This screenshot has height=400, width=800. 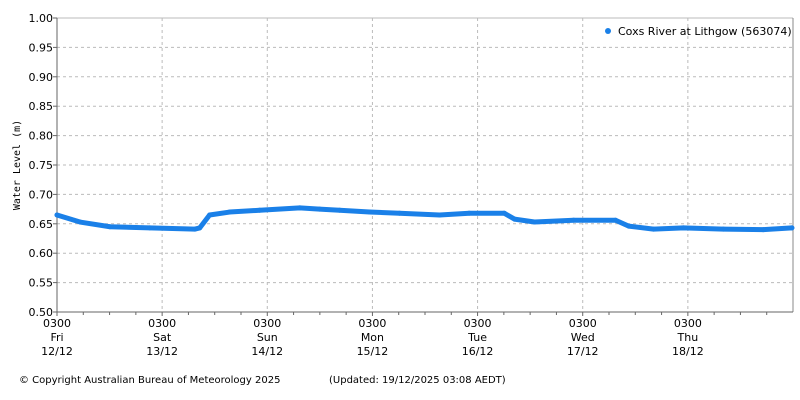 What do you see at coordinates (705, 31) in the screenshot?
I see `legend-label: Coxs River at Lithgow (563074)` at bounding box center [705, 31].